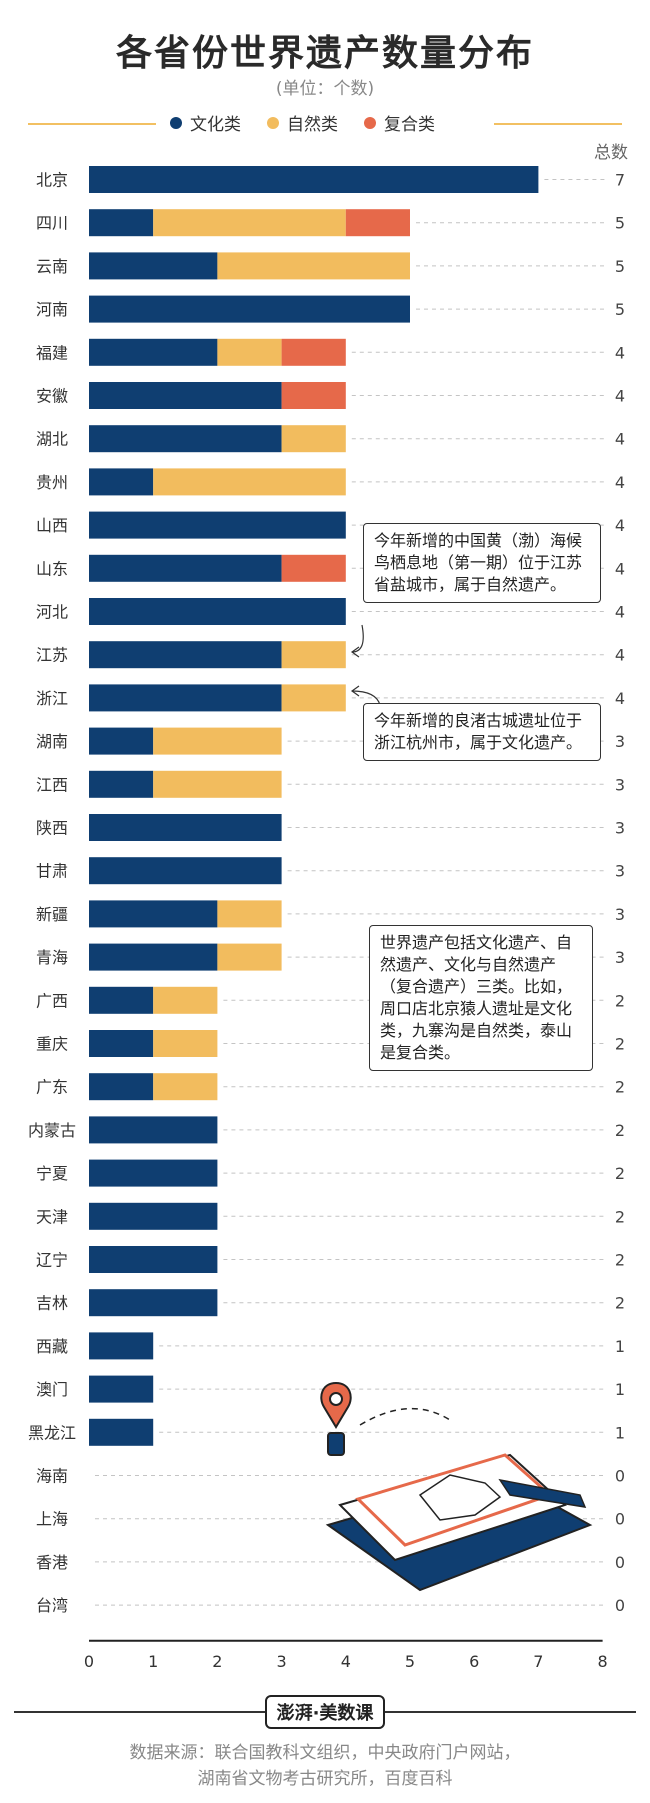  I want to click on total-column-label: 总数, so click(611, 153).